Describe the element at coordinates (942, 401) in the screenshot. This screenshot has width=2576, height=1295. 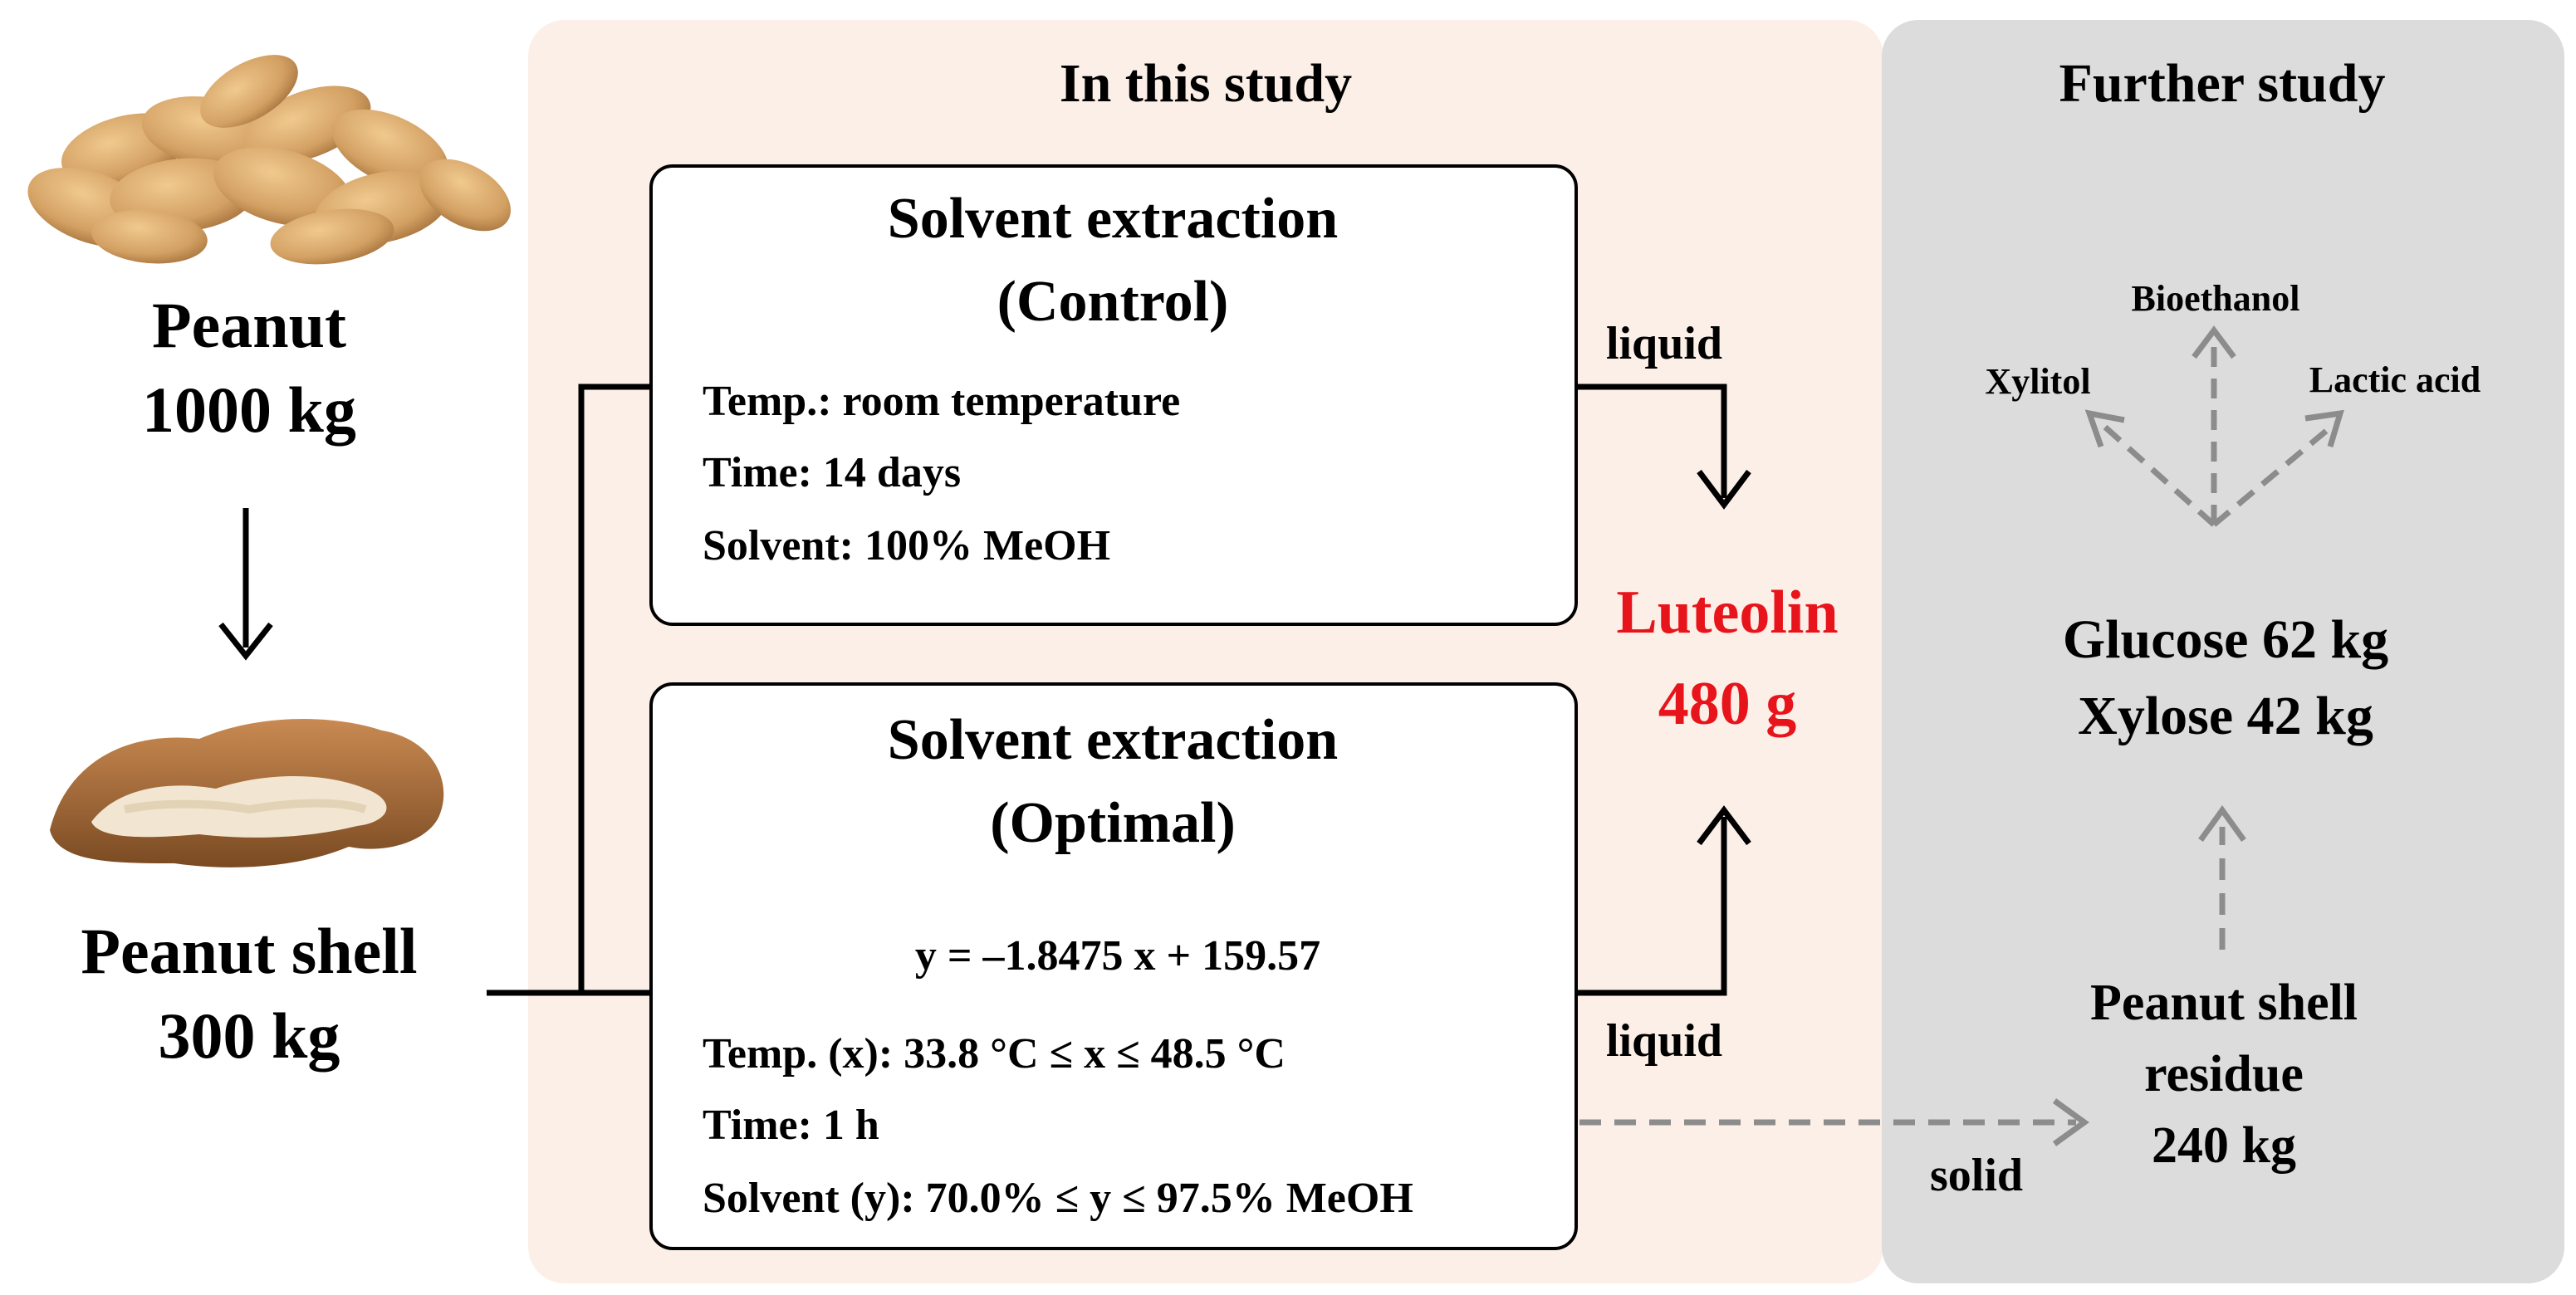
I see `control-condition-temp: Temp.: room temperature` at that location.